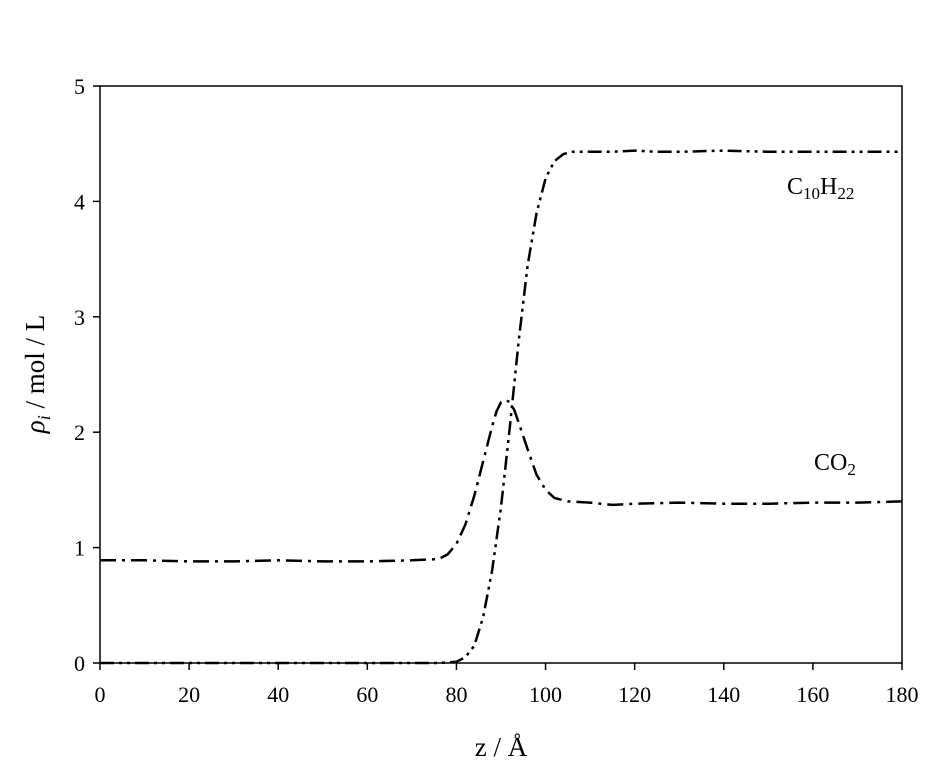 This screenshot has height=768, width=946. Describe the element at coordinates (811, 193) in the screenshot. I see `c10h22-label-sub10: 10` at that location.